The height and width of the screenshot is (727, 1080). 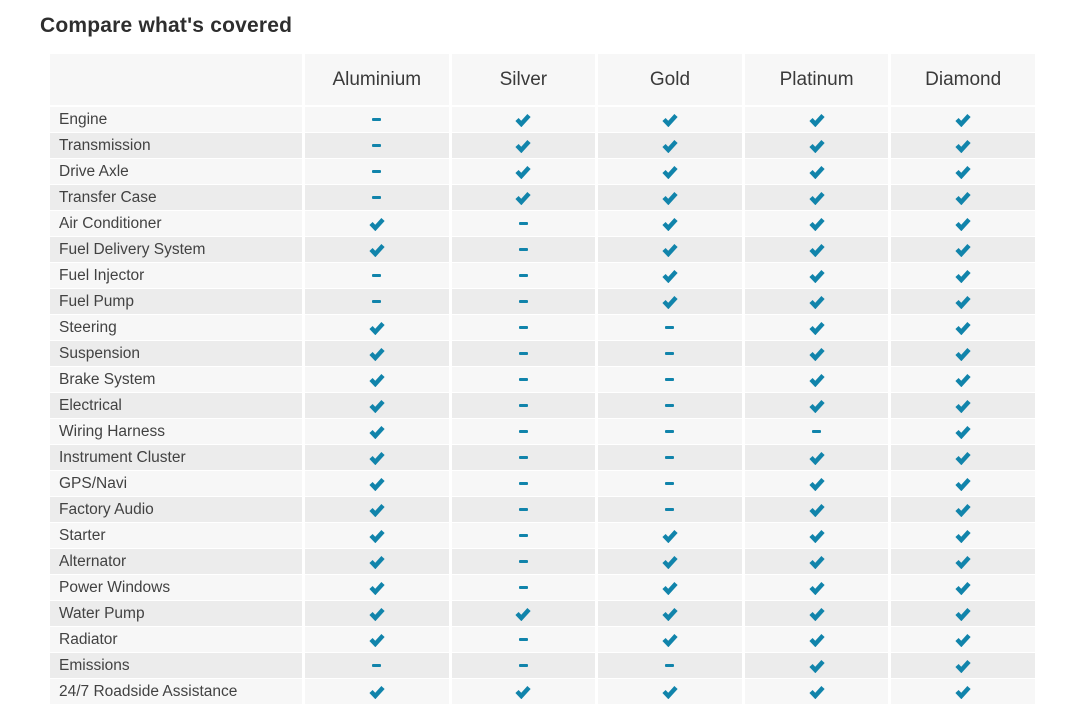 I want to click on row-label: GPS/Navi, so click(x=176, y=483).